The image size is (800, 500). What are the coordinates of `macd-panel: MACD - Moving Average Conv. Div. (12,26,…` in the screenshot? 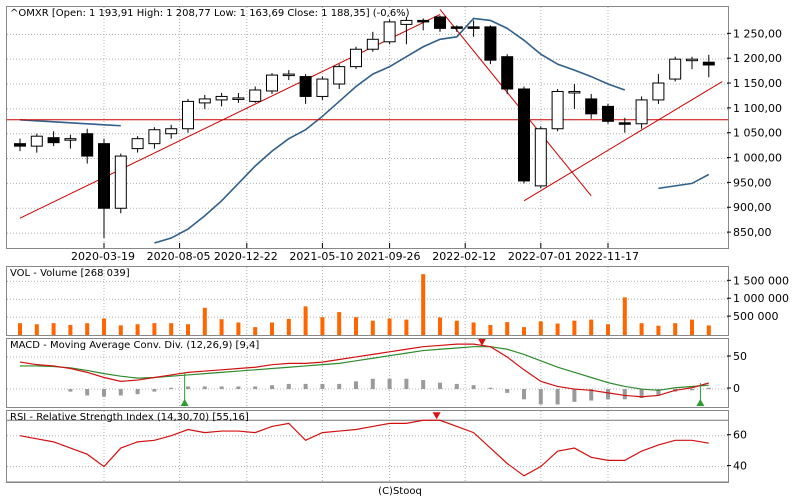 It's located at (367, 373).